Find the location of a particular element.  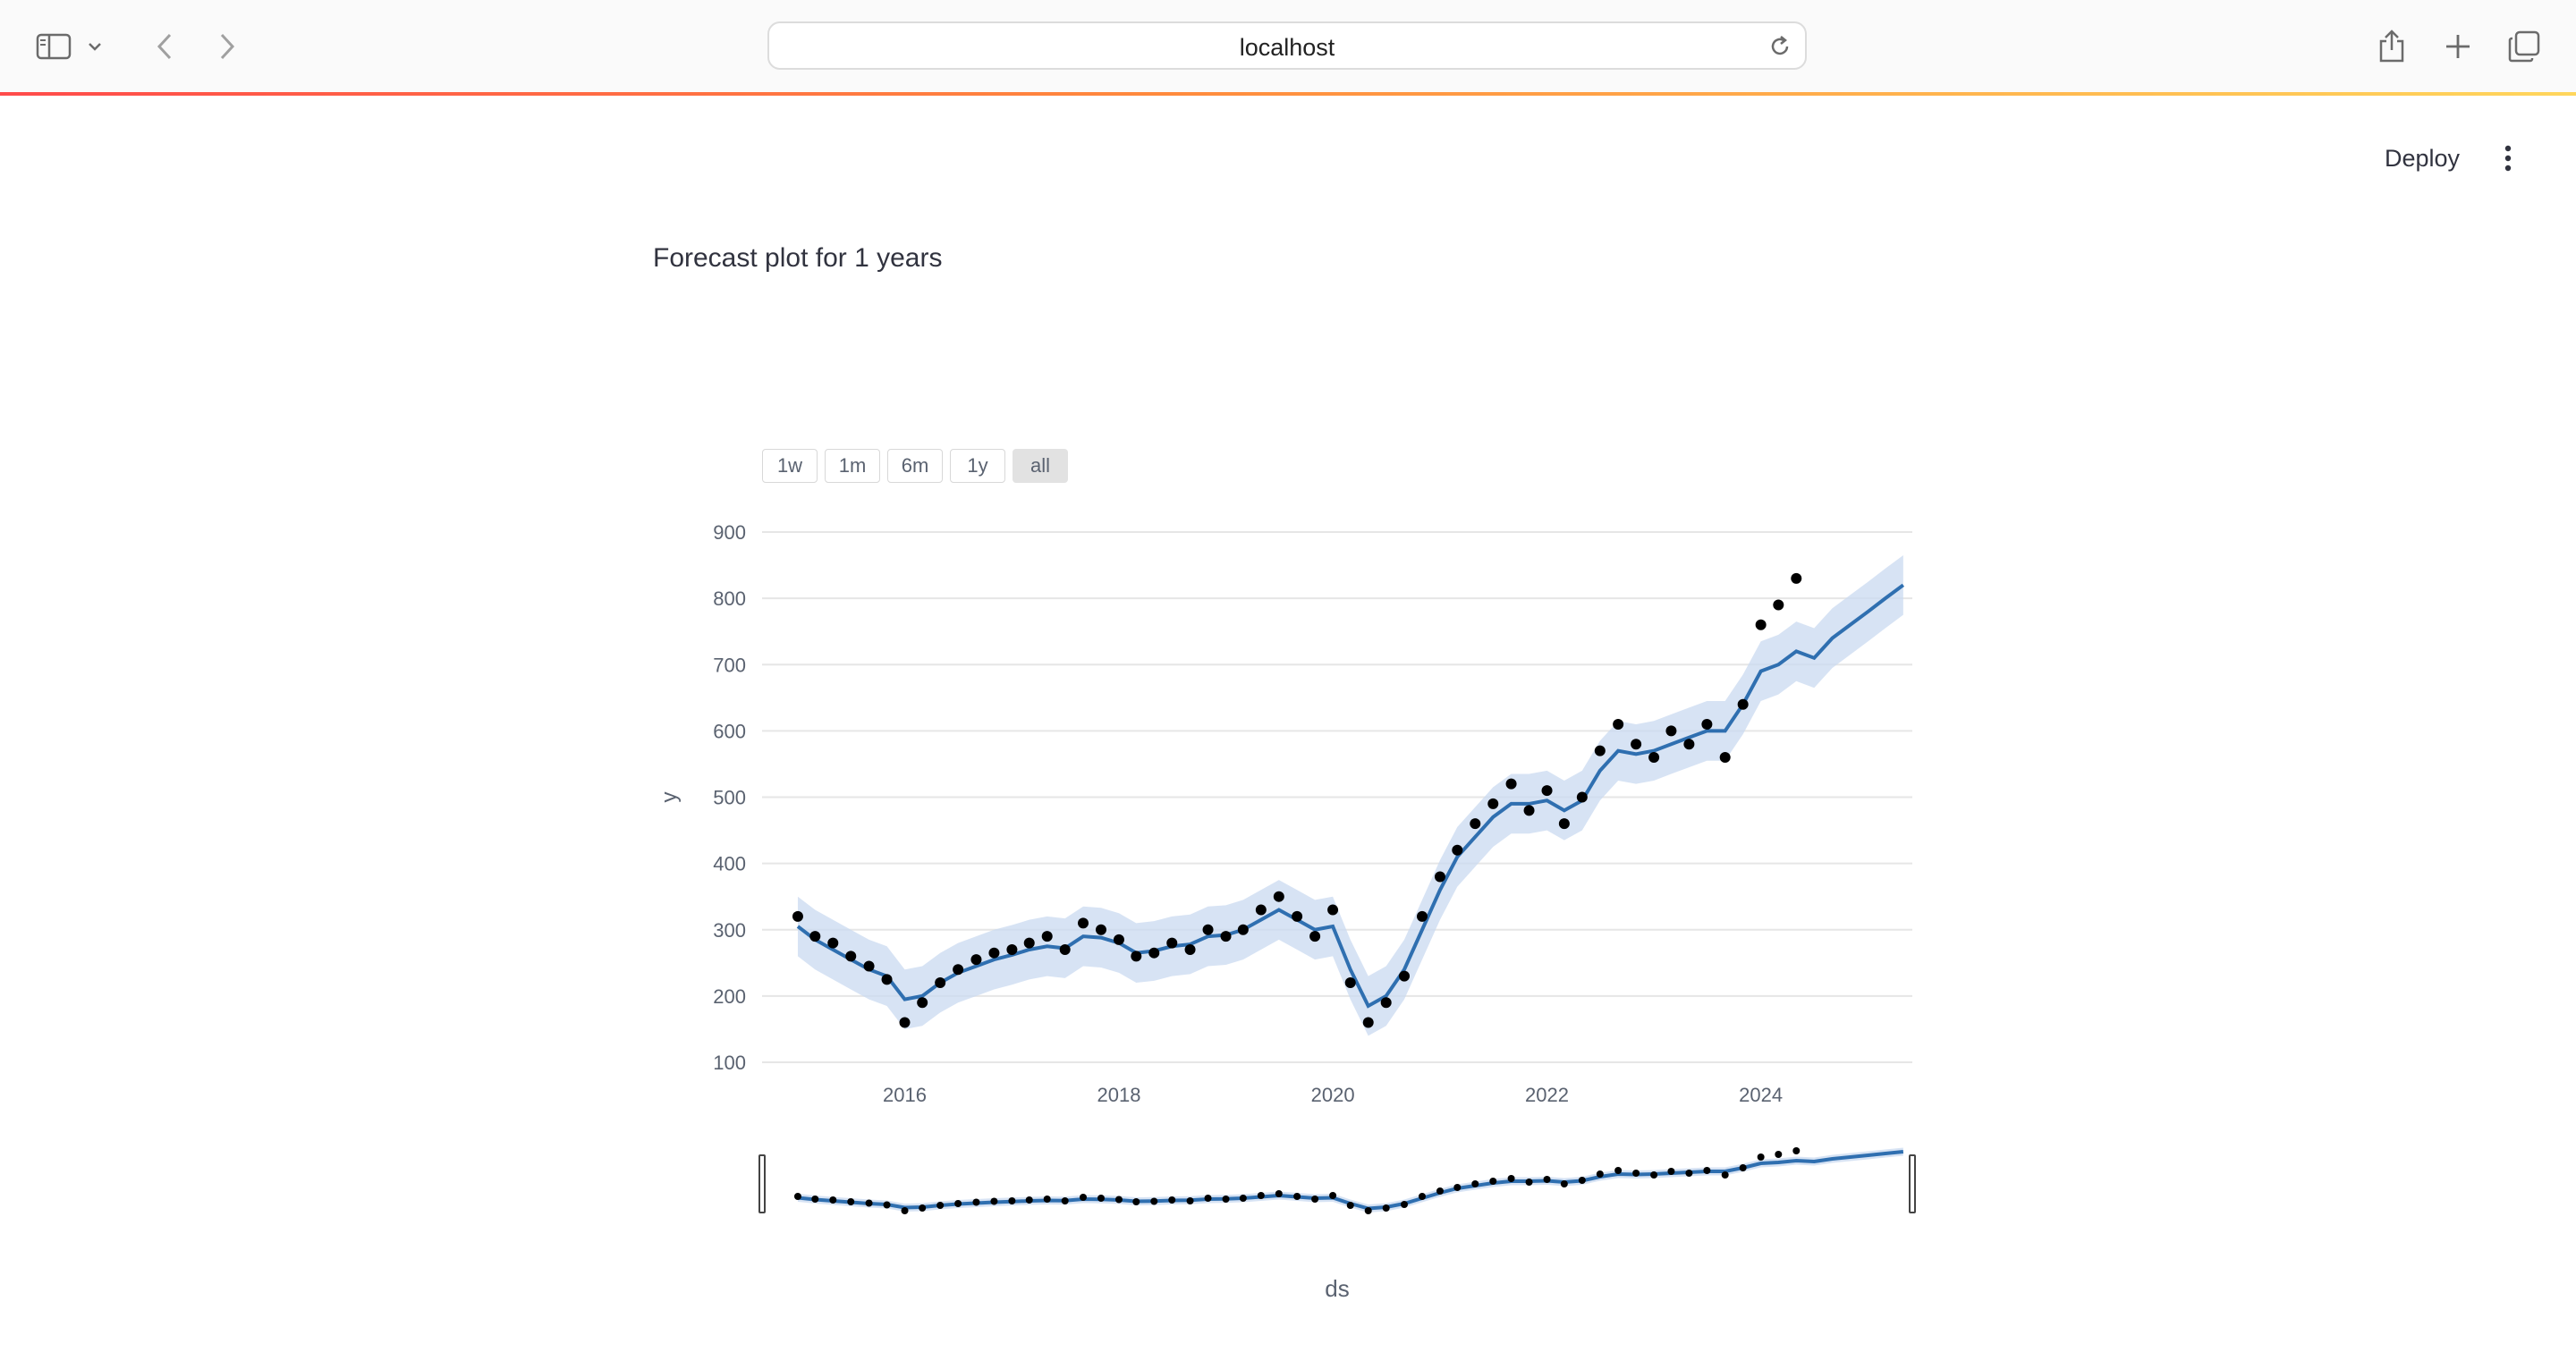

back-icon is located at coordinates (164, 46).